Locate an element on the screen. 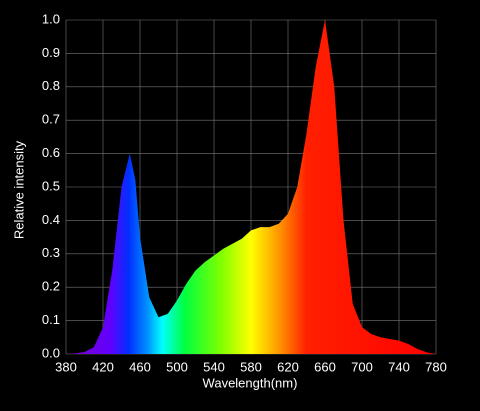 This screenshot has height=411, width=480. x-tick-label: 700 is located at coordinates (362, 366).